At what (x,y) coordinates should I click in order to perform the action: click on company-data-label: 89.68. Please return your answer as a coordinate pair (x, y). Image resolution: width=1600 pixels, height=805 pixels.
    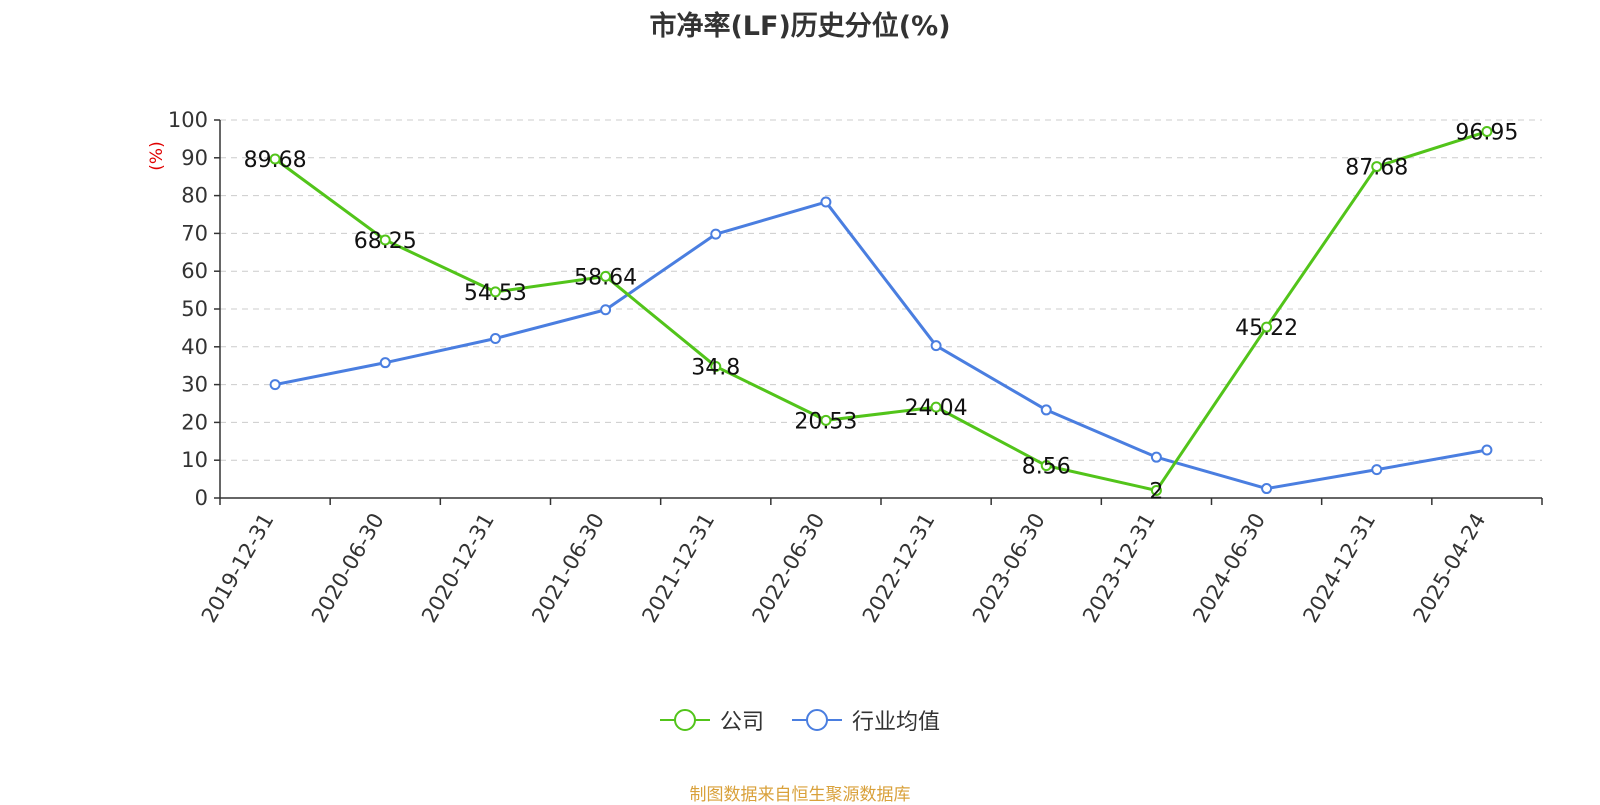
    Looking at the image, I should click on (275, 160).